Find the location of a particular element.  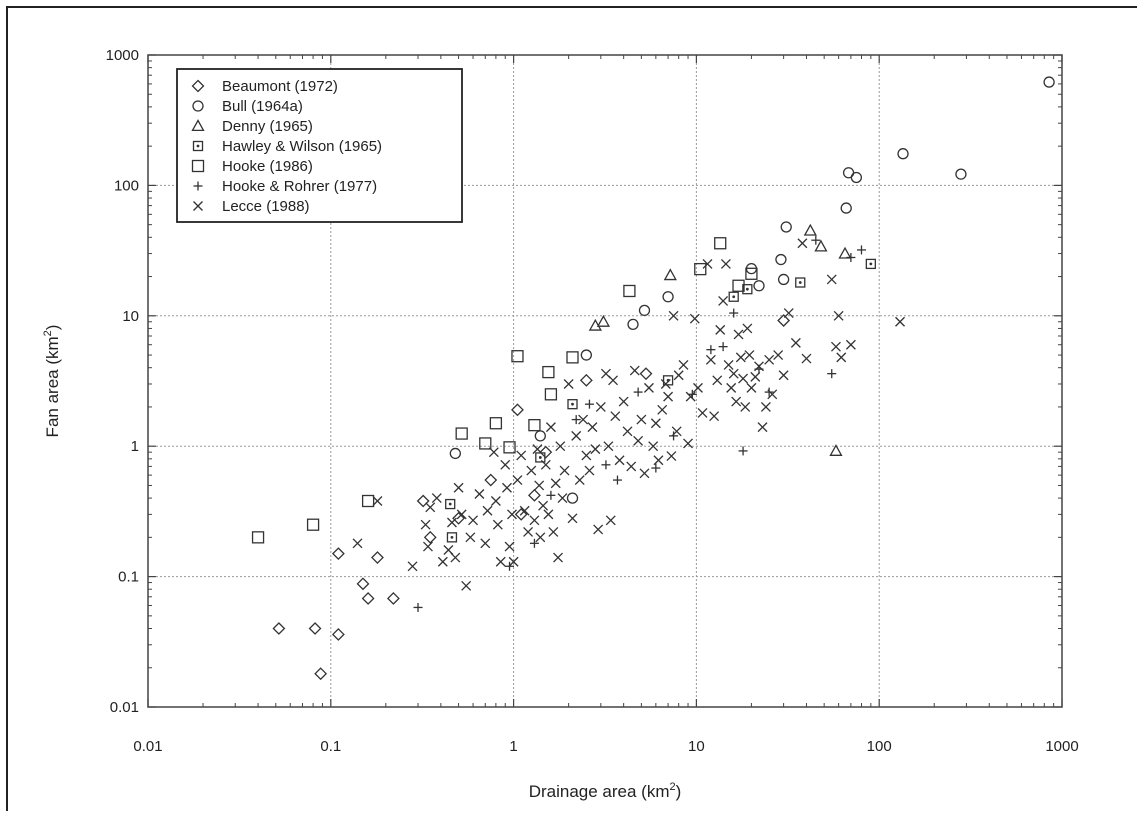

legend-label: Hawley & Wilson (1965) is located at coordinates (302, 146).